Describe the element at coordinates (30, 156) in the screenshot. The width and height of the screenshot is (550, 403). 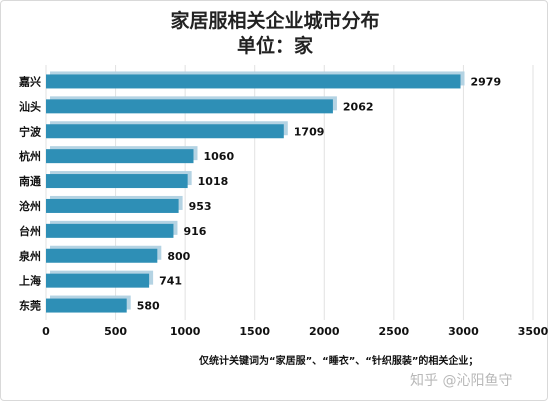
I see `category-label: 杭州` at that location.